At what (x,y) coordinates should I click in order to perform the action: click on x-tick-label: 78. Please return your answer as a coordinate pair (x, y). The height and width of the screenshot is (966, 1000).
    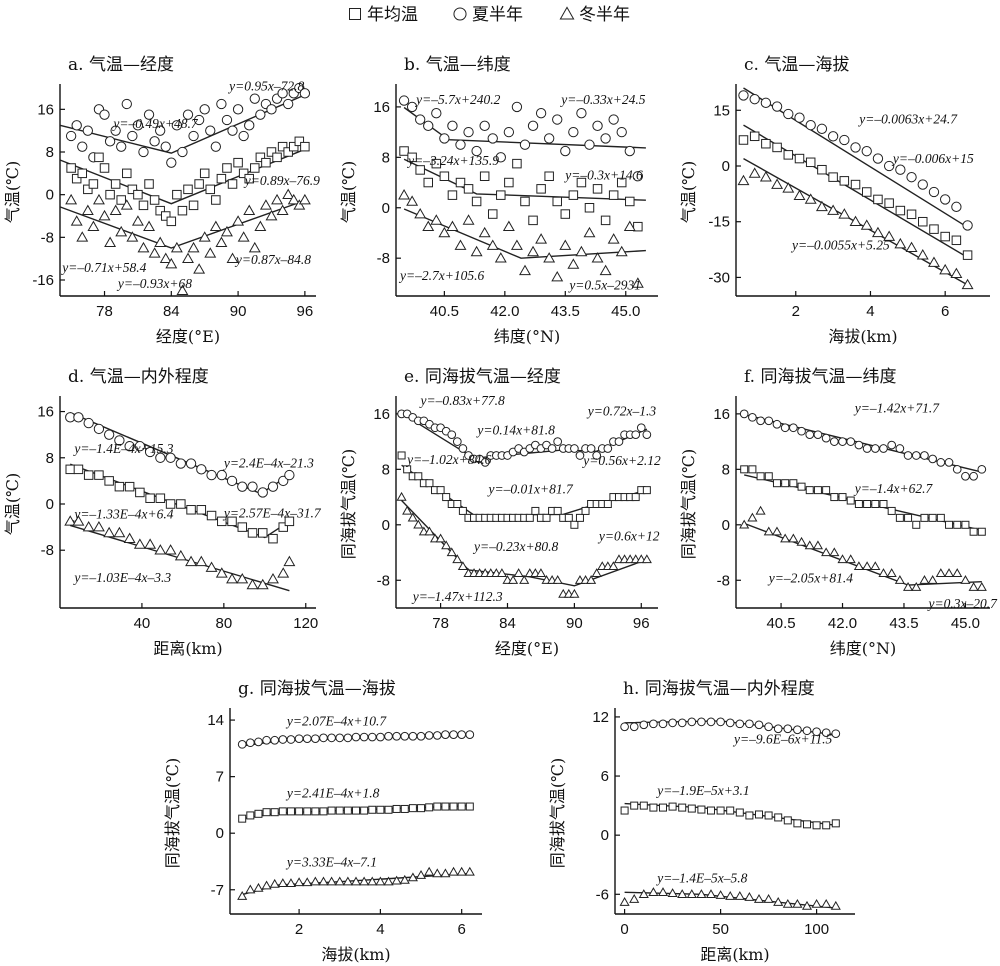
    Looking at the image, I should click on (440, 623).